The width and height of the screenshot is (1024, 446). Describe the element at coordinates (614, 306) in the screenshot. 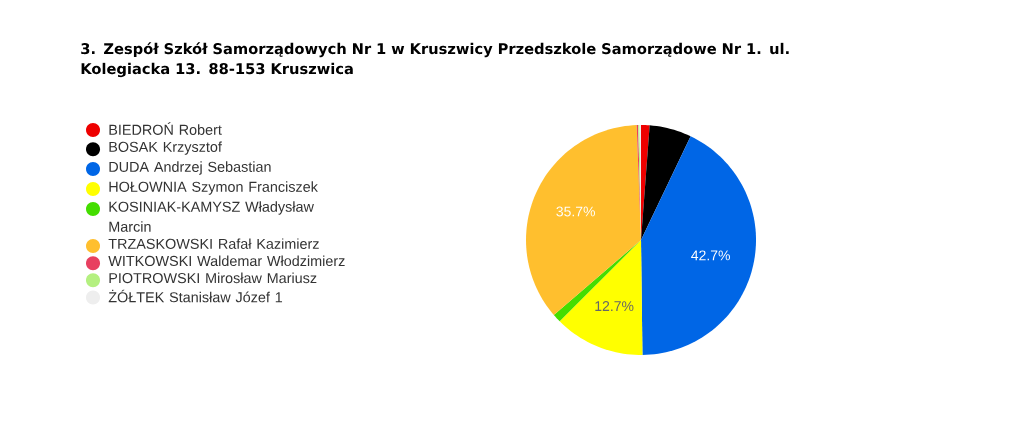

I see `data-label: 12.7%` at that location.